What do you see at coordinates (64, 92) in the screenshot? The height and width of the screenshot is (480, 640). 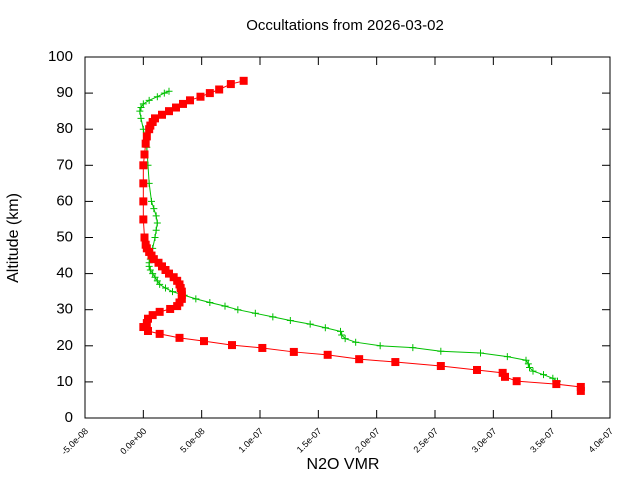 I see `y-tick-label: 90` at bounding box center [64, 92].